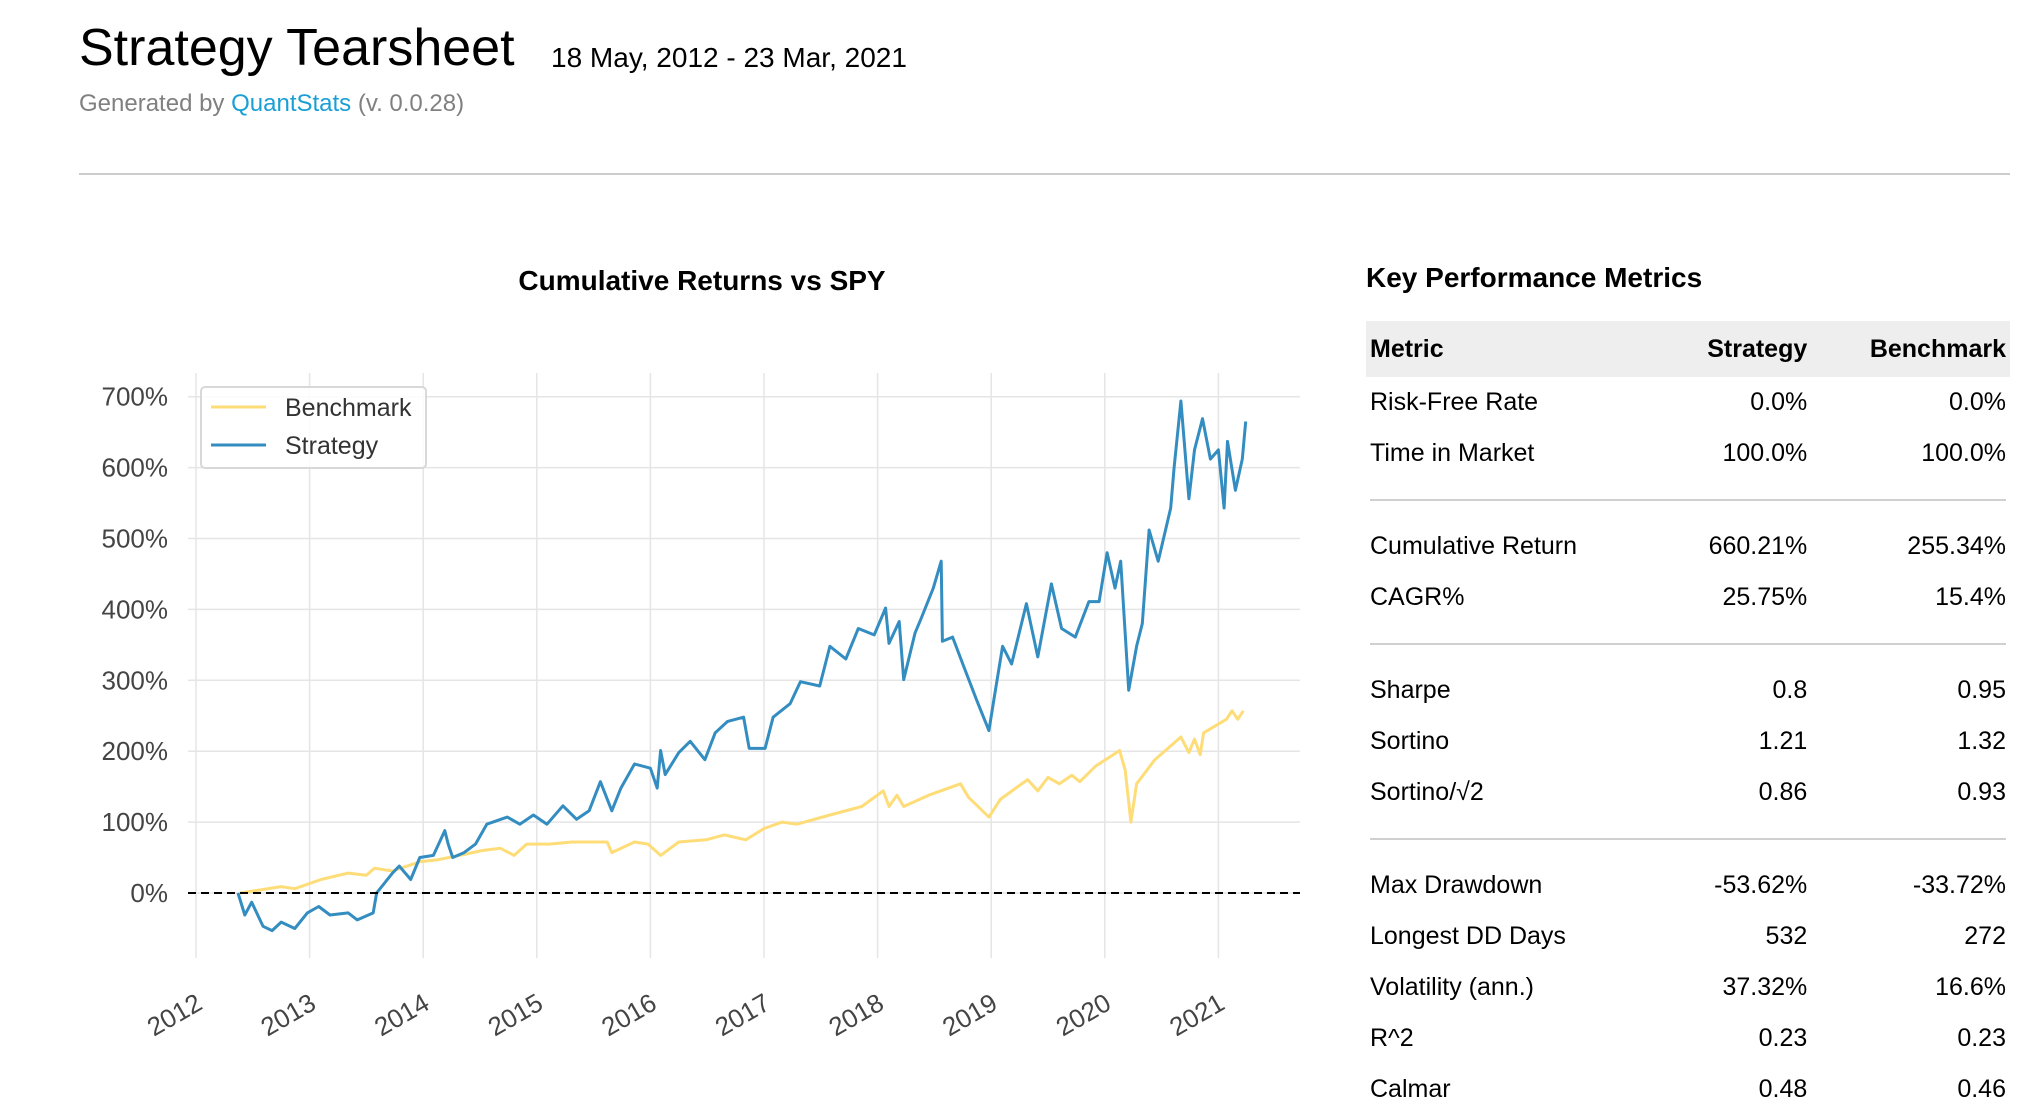  What do you see at coordinates (1783, 741) in the screenshot?
I see `strategy-value: 1.21` at bounding box center [1783, 741].